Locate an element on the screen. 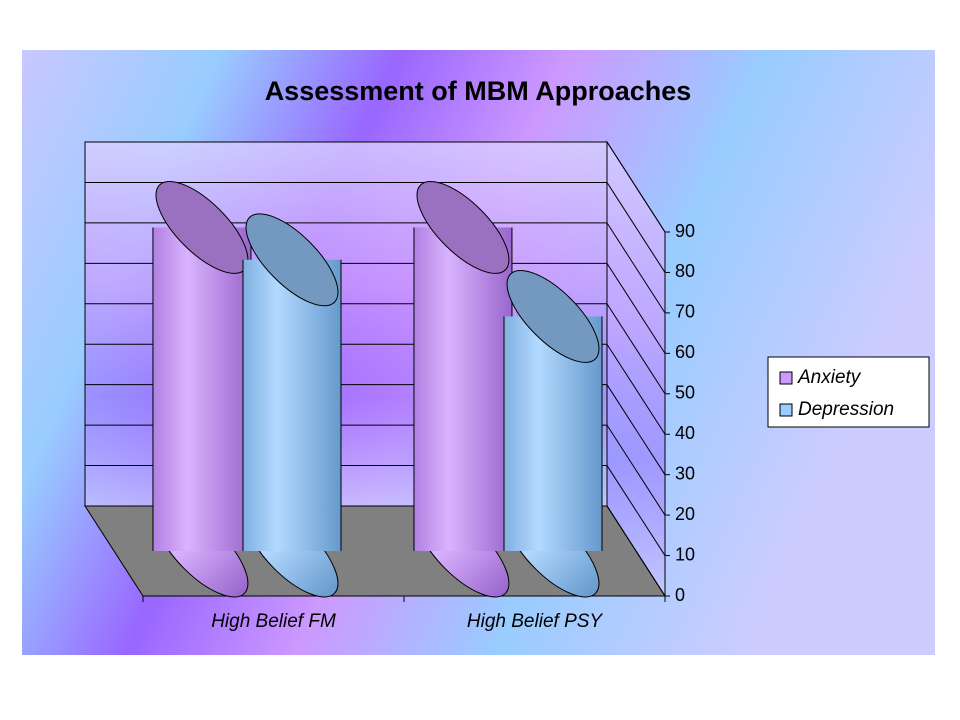 The width and height of the screenshot is (960, 720). y-tick-label: 50 is located at coordinates (685, 393).